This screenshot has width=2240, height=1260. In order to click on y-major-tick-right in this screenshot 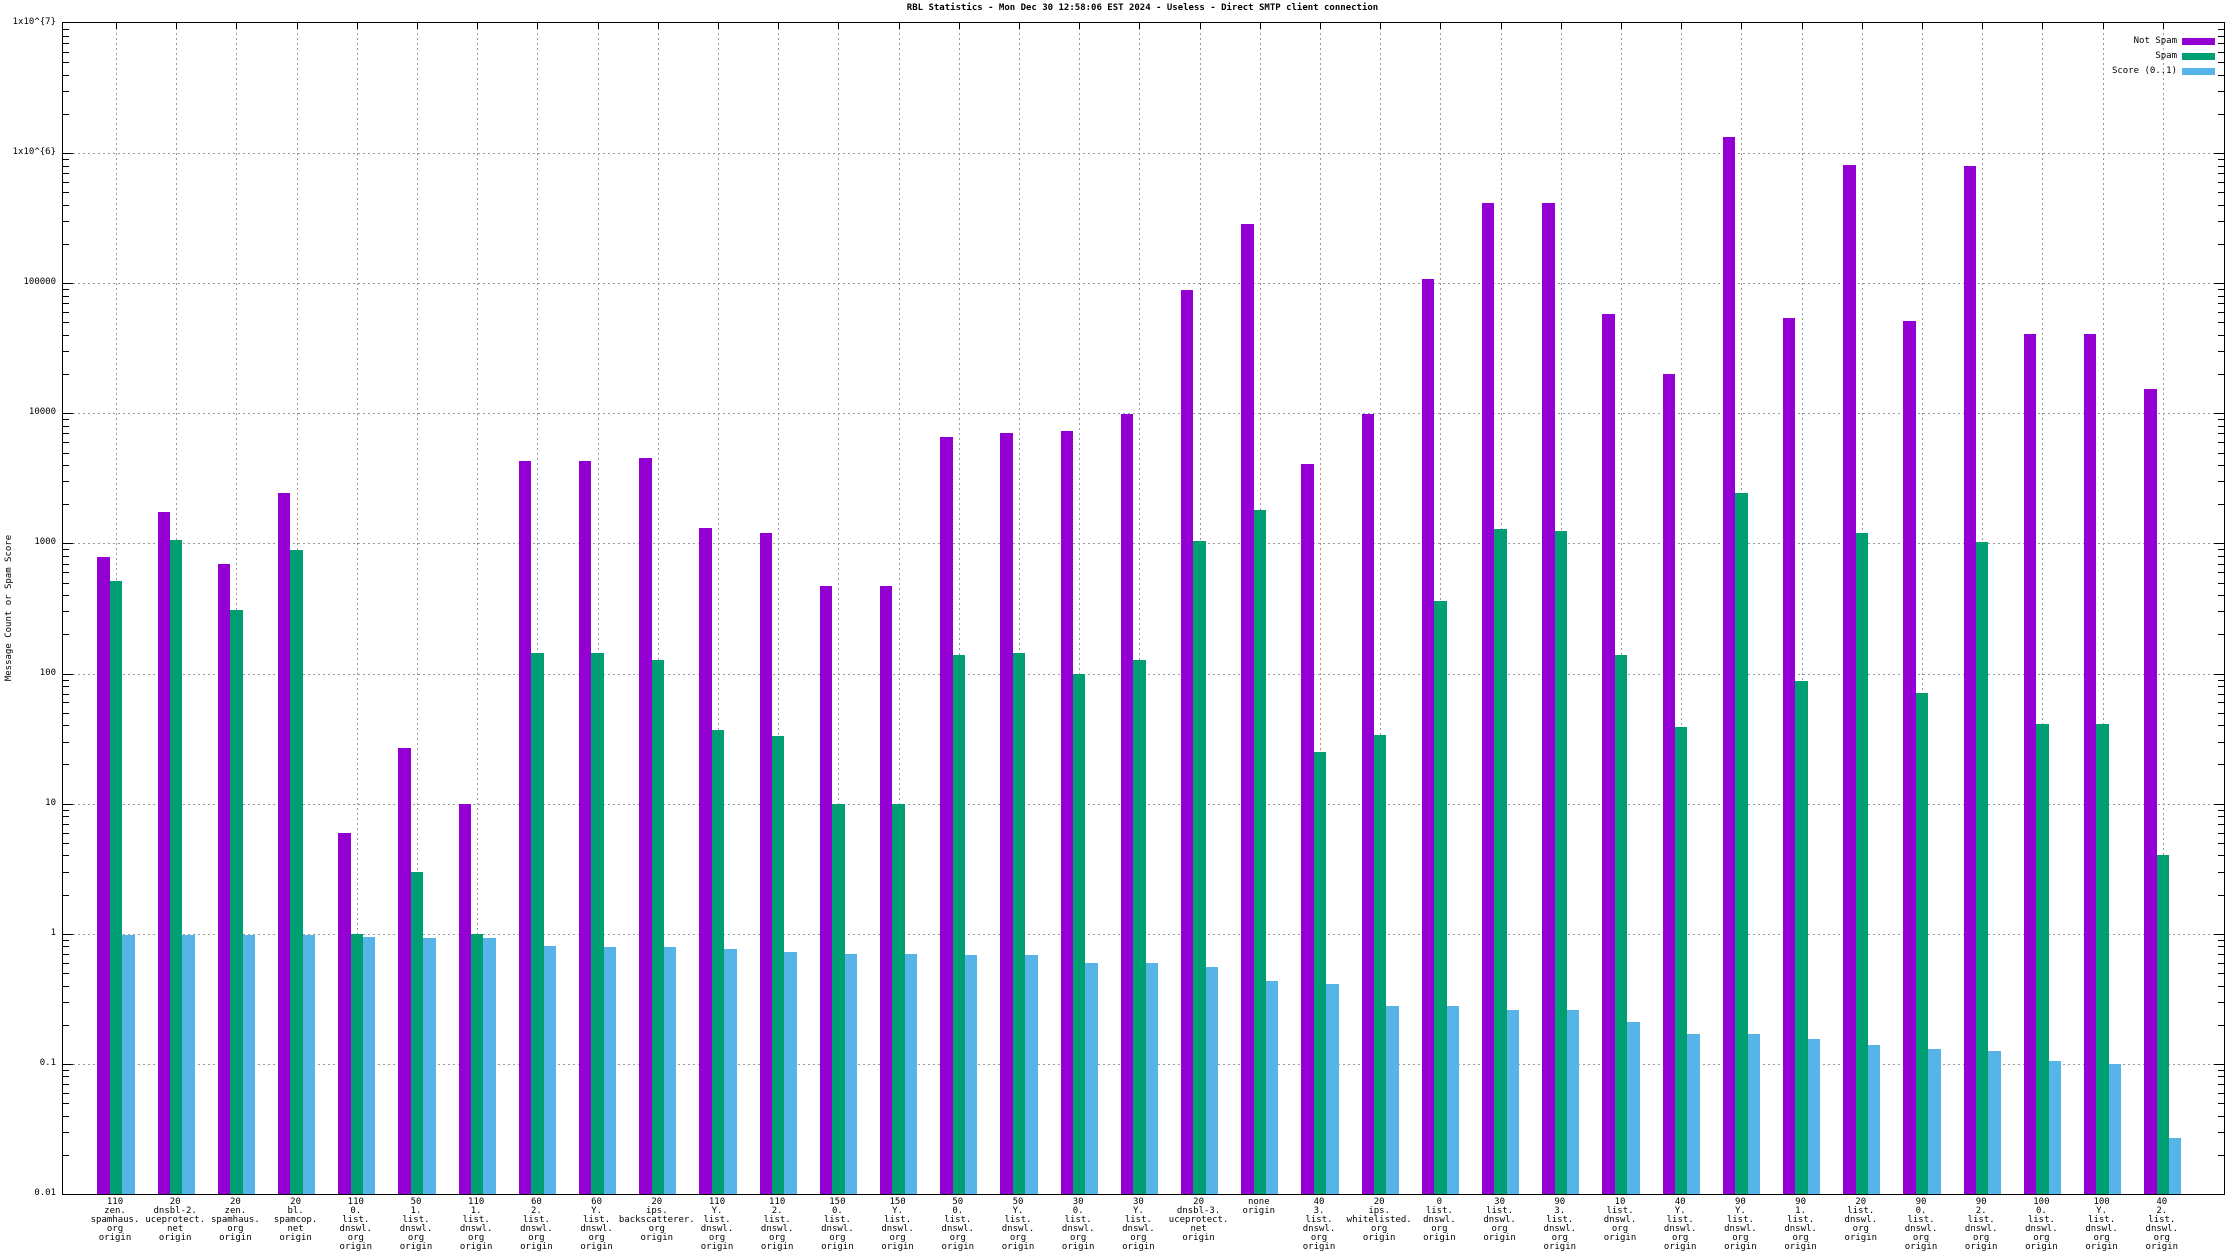, I will do `click(2219, 154)`.